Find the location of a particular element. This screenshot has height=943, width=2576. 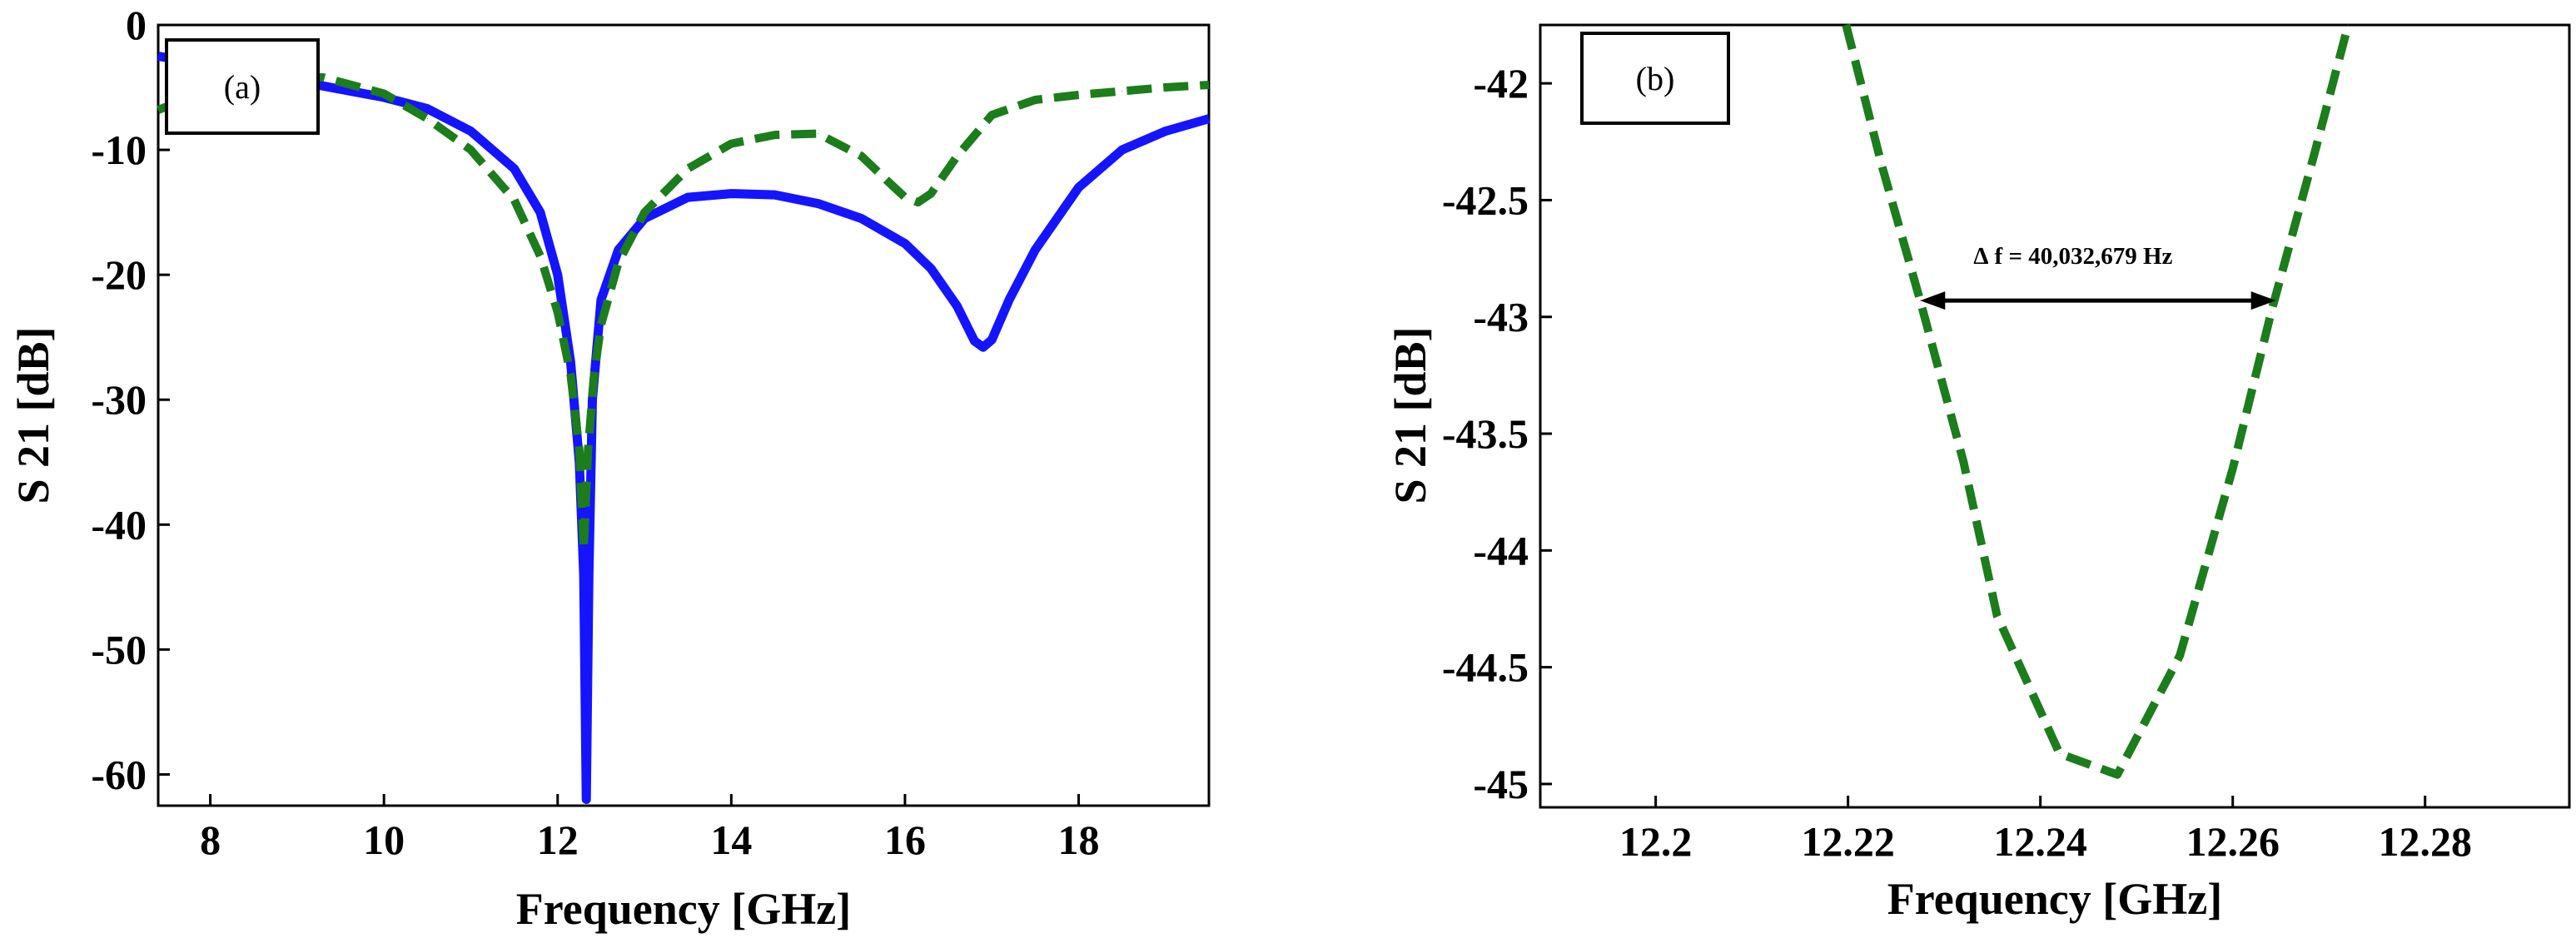

y-tick-label: -43.5 is located at coordinates (1485, 433).